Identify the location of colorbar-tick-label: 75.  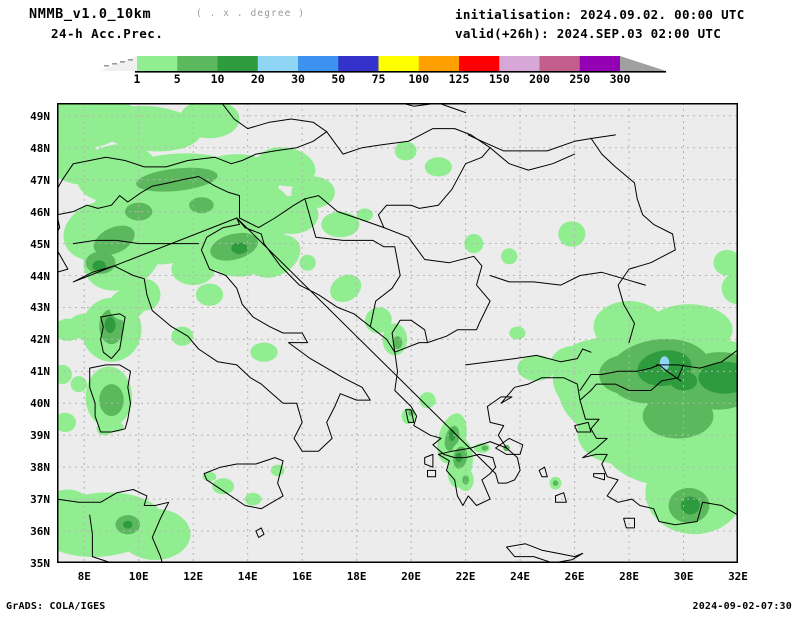
(379, 79).